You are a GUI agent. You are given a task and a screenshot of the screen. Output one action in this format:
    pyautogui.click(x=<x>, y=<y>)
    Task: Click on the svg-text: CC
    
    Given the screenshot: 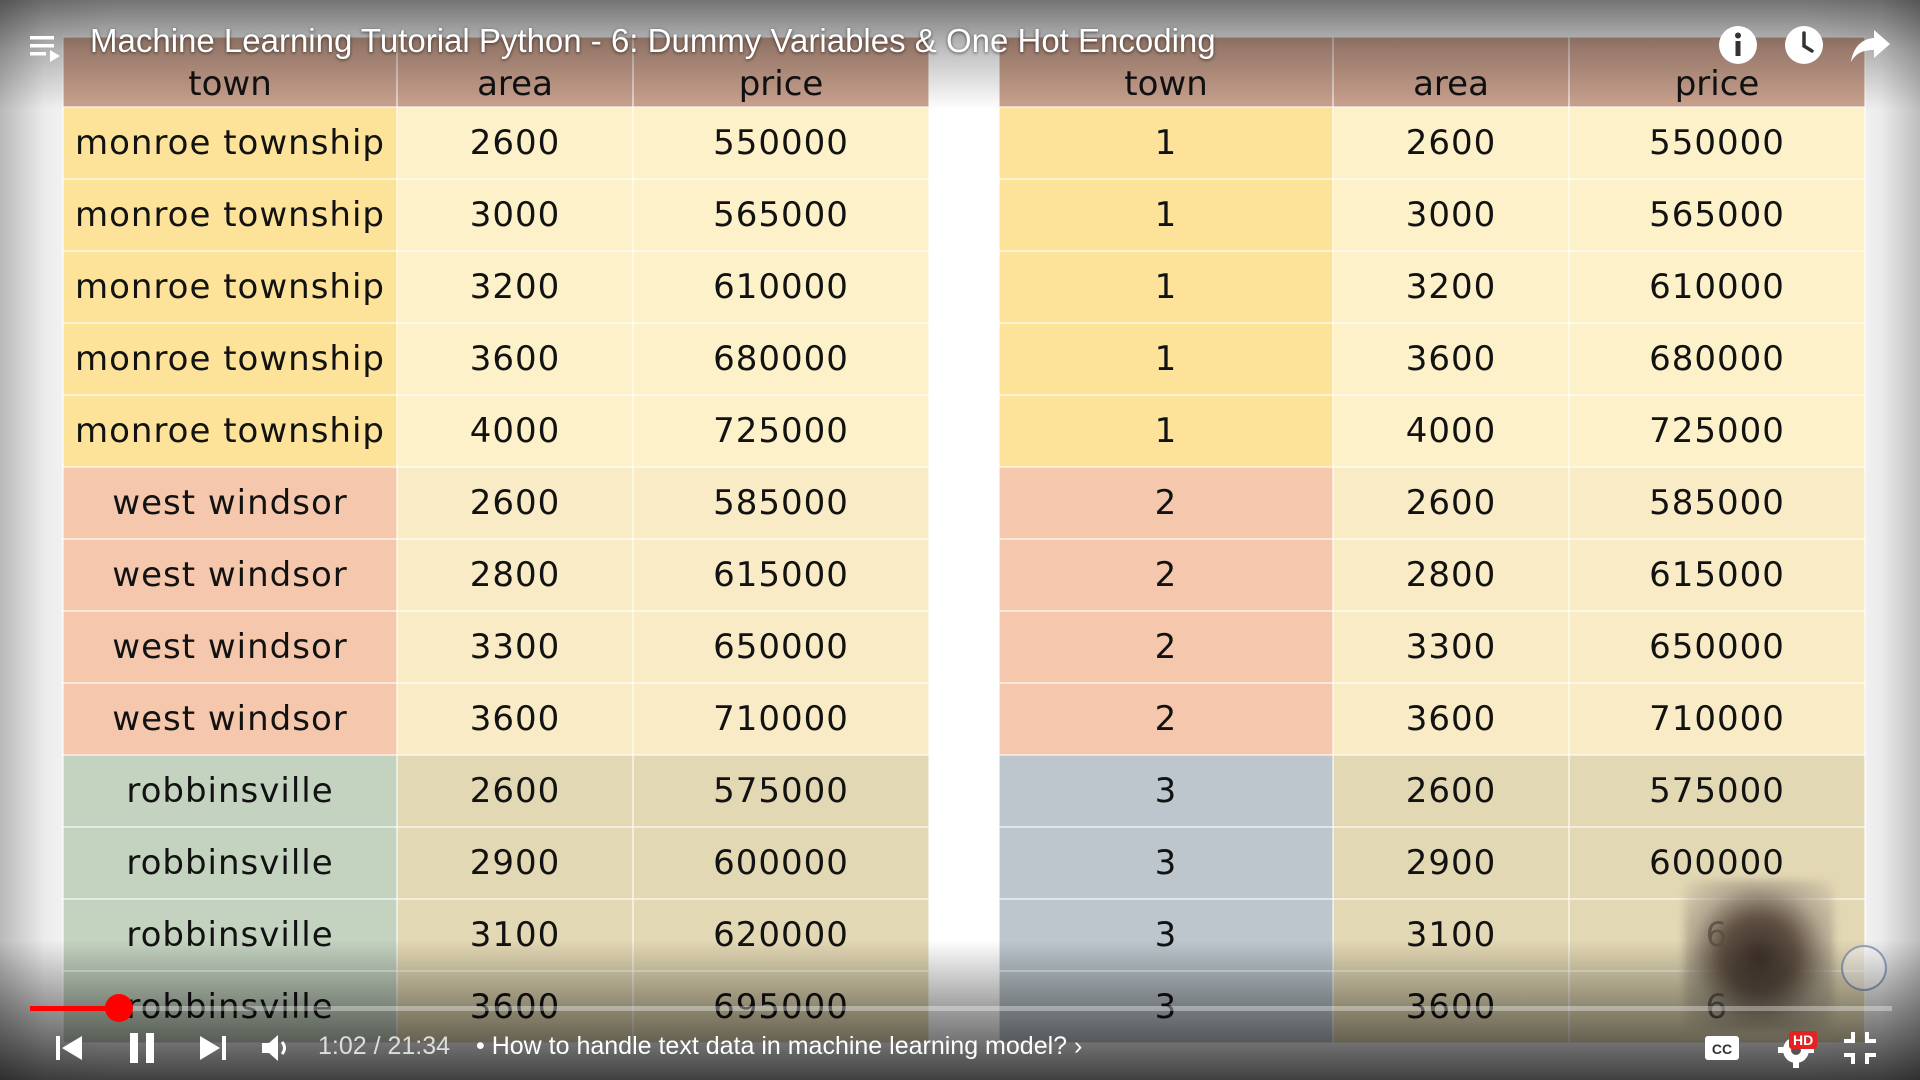 What is the action you would take?
    pyautogui.click(x=1722, y=1049)
    